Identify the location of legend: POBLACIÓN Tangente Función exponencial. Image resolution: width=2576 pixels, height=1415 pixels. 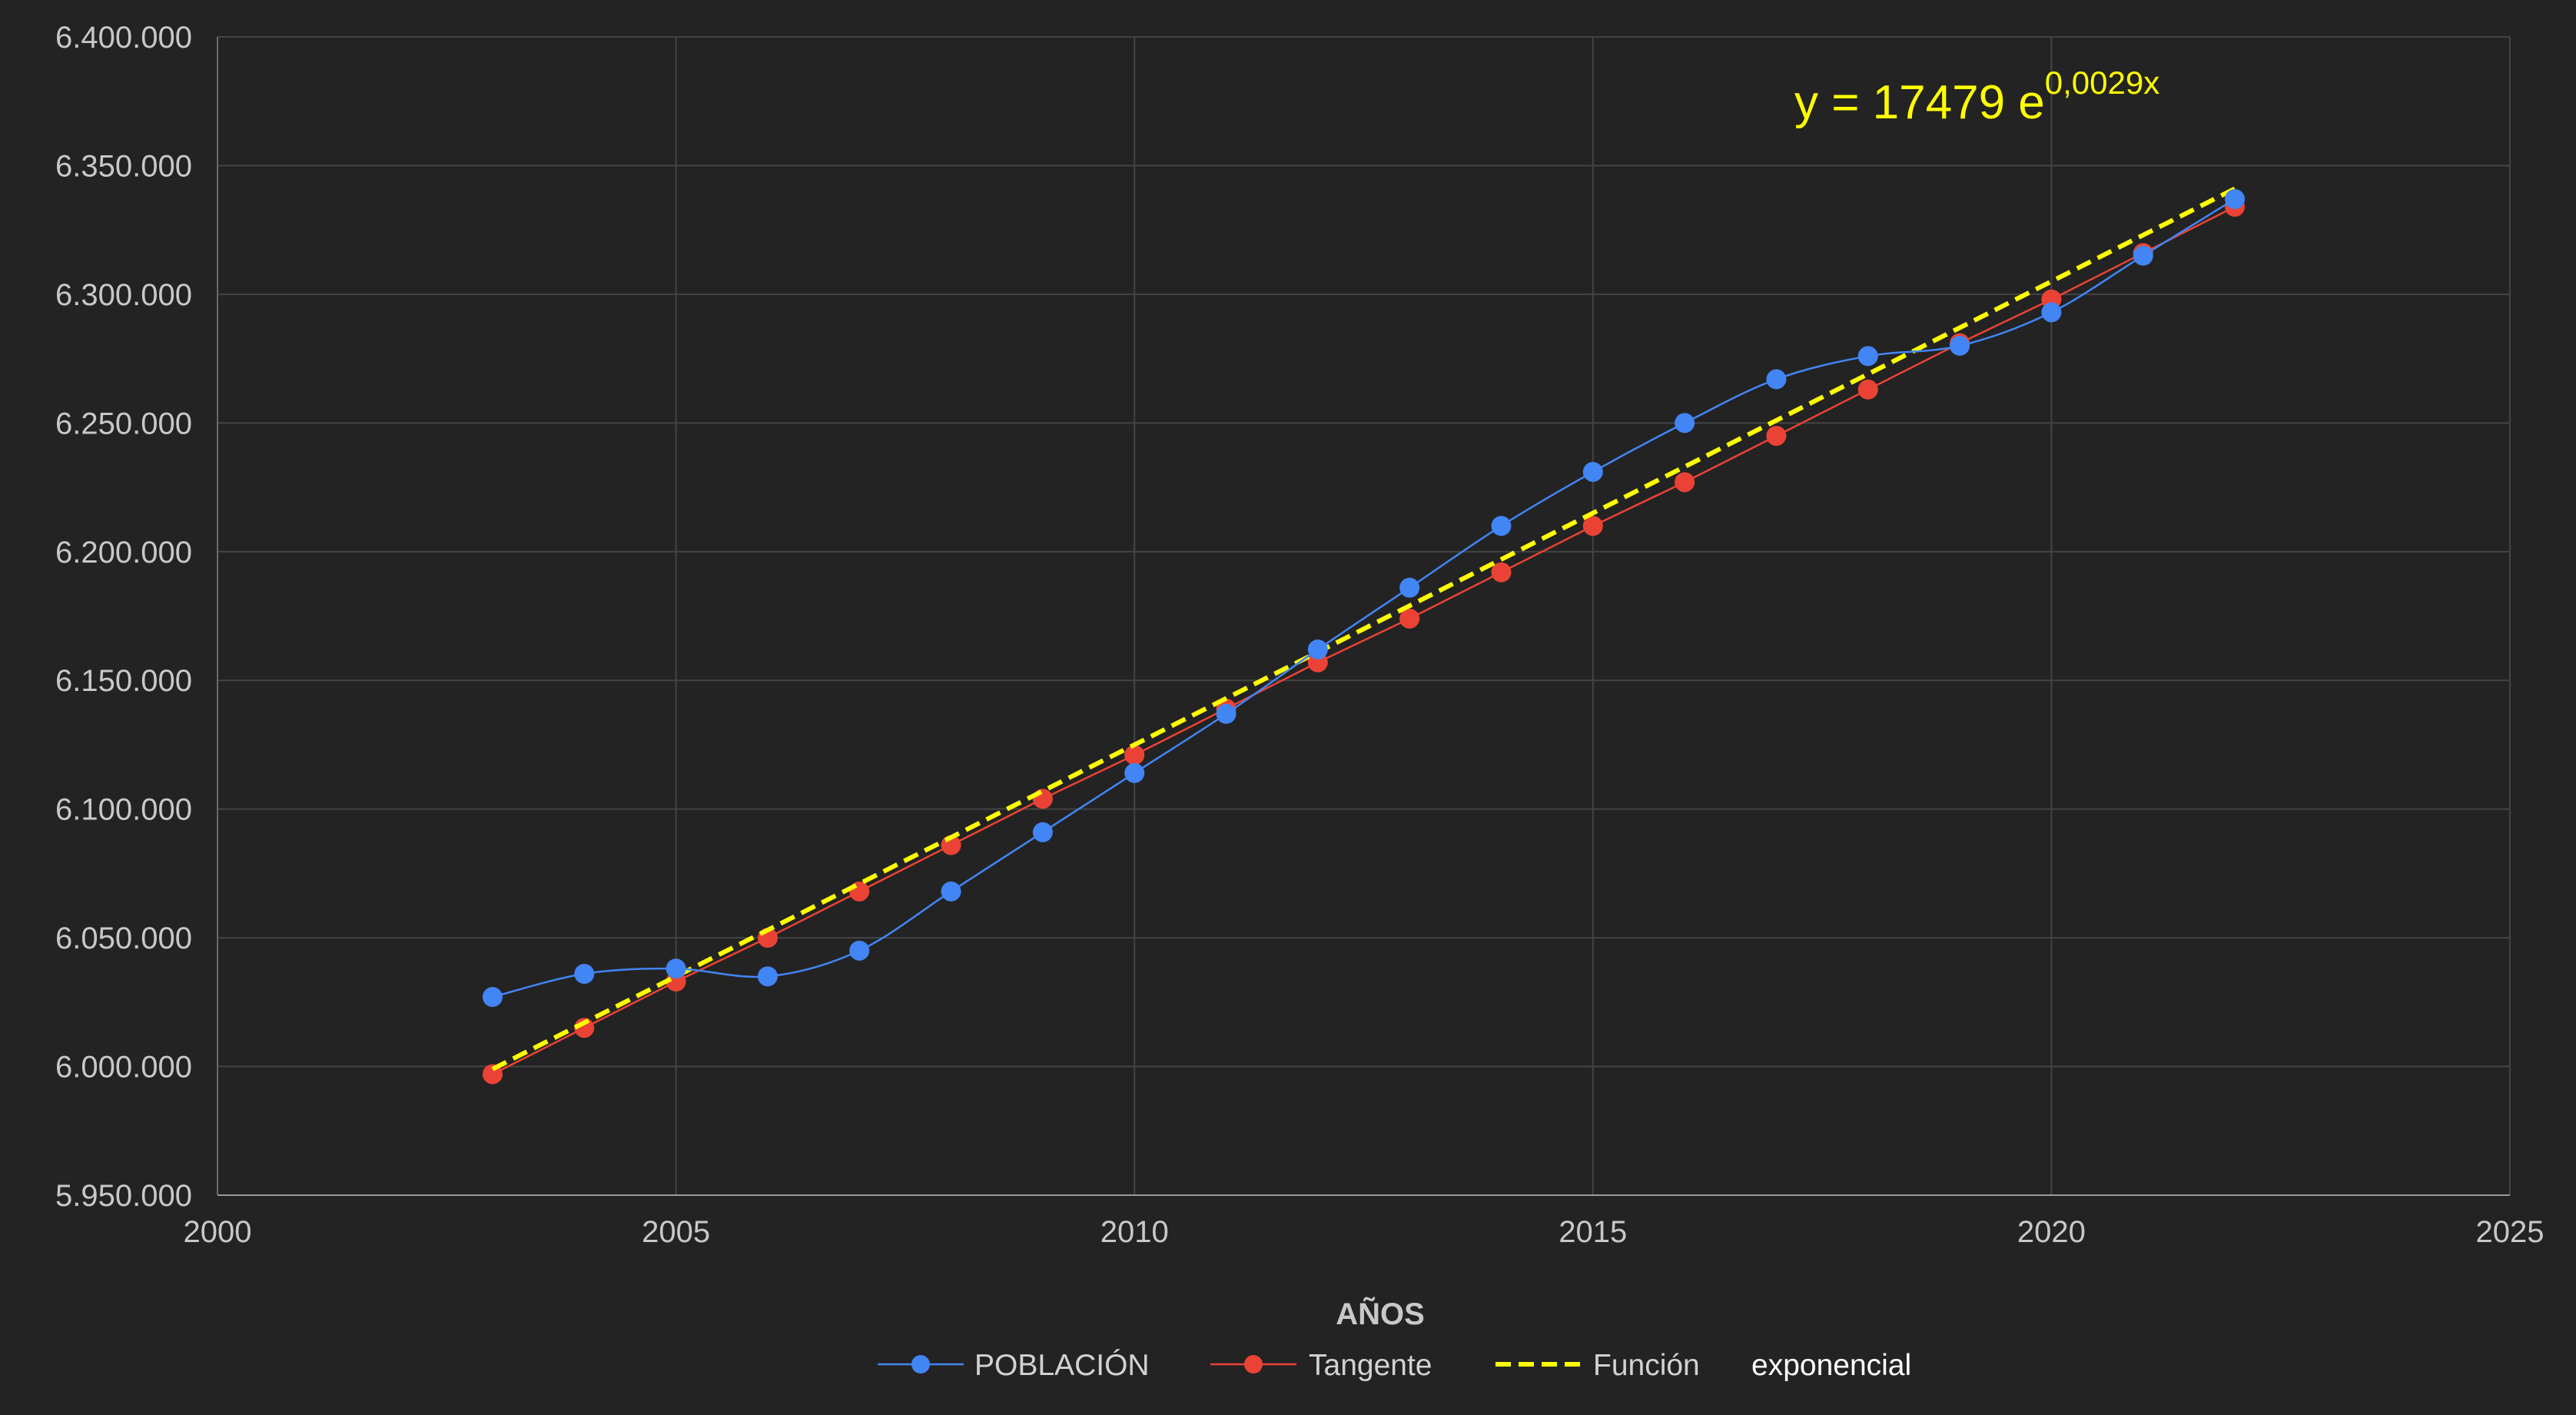
(1394, 1365).